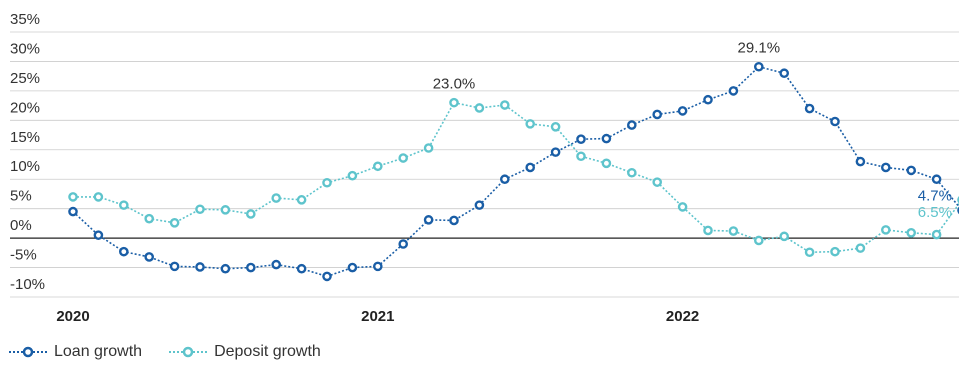  What do you see at coordinates (27, 284) in the screenshot?
I see `y-tick-label: -10%` at bounding box center [27, 284].